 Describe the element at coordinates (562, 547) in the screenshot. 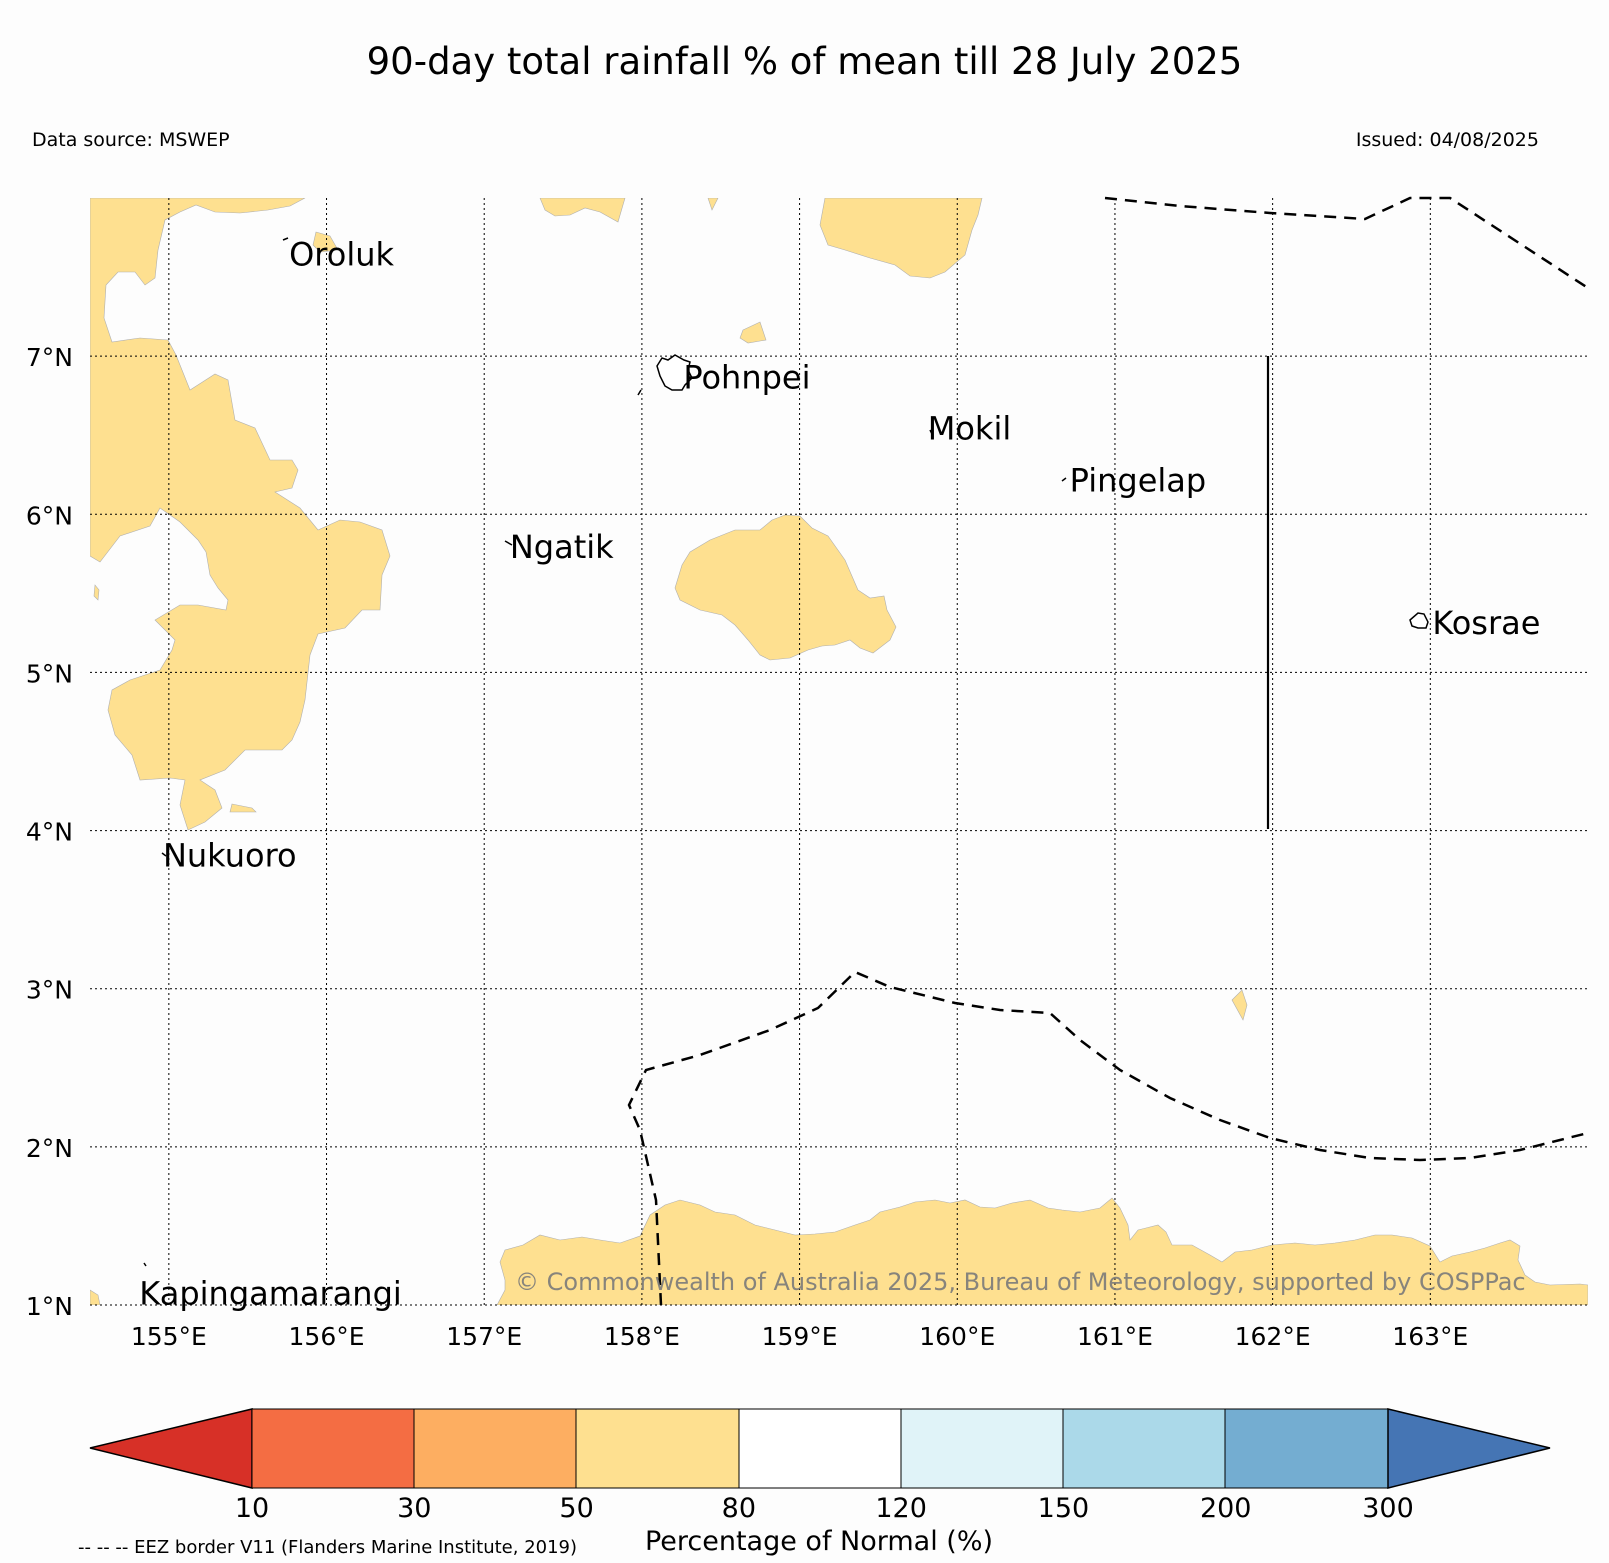

I see `place-label-ngatik: Ngatik` at that location.